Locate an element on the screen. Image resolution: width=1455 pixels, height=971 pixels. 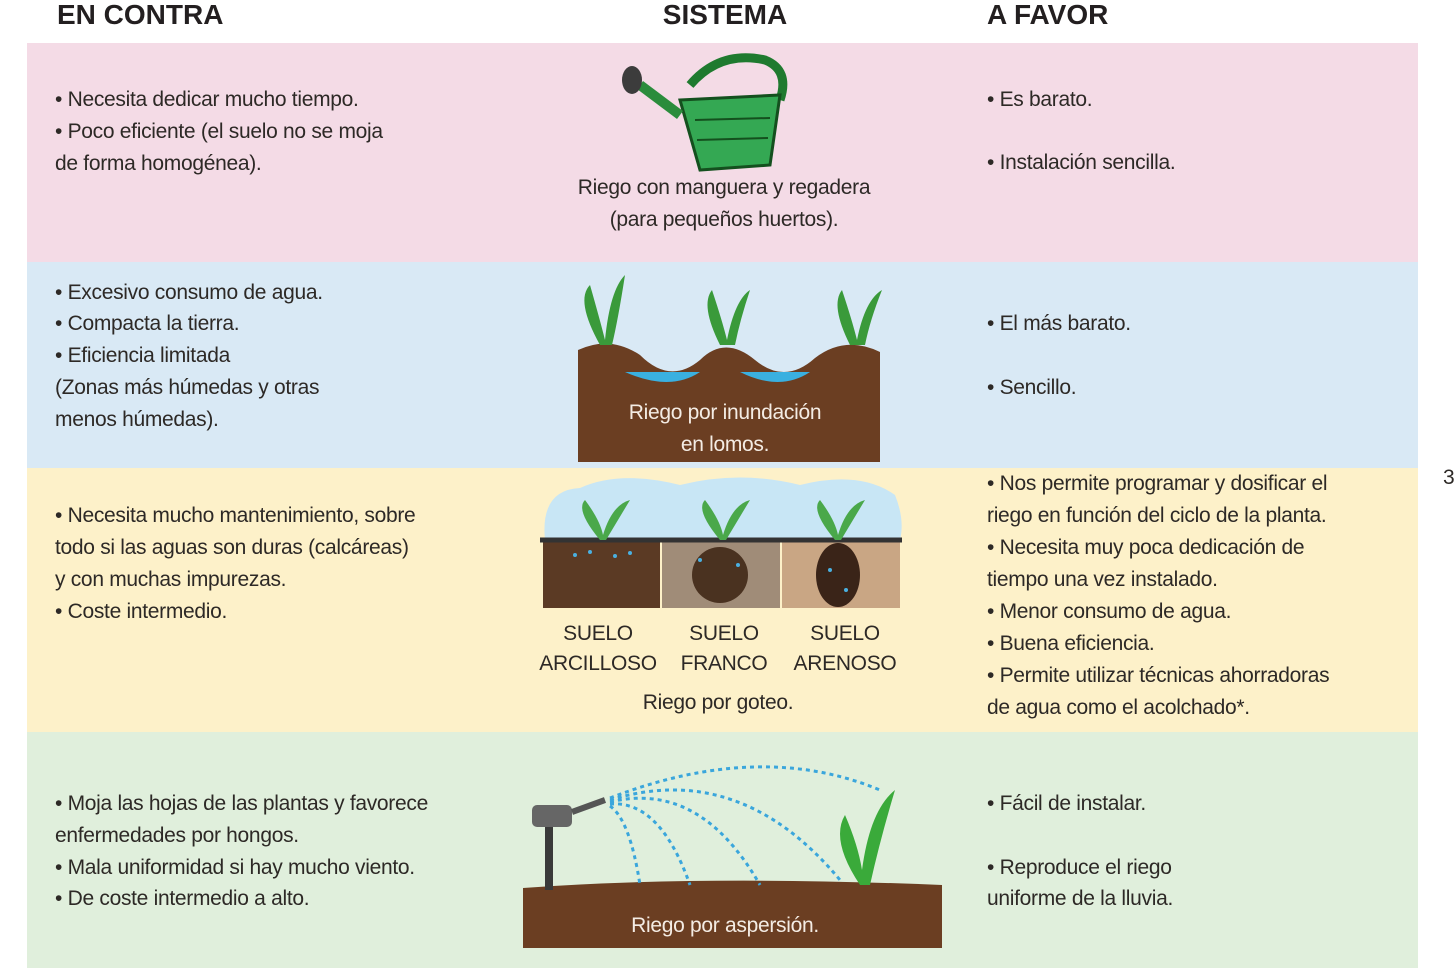
contra-line: • Coste intermedio. is located at coordinates (141, 611).